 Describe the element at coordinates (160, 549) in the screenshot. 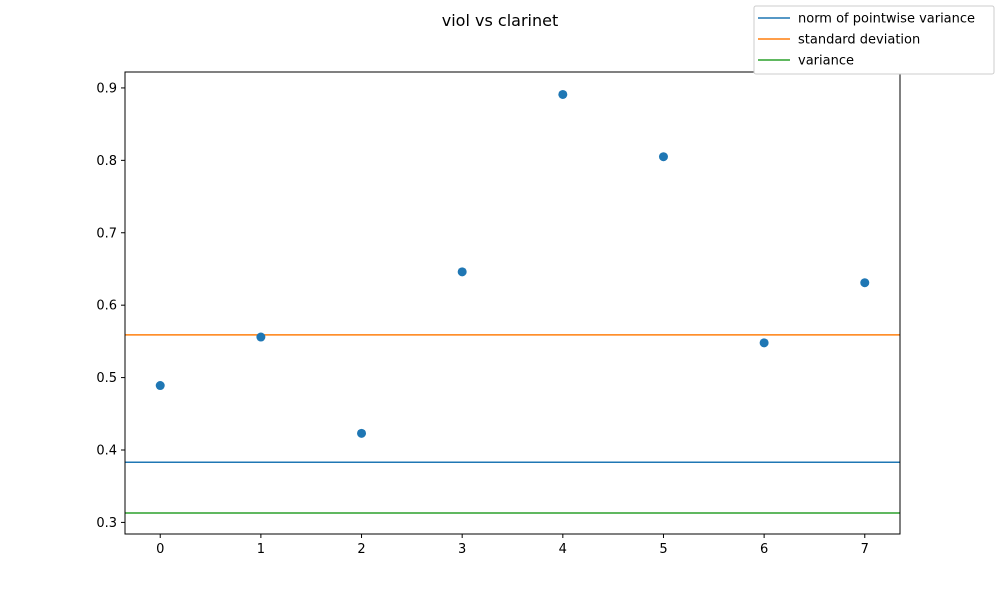

I see `x-tick-label: 0` at that location.